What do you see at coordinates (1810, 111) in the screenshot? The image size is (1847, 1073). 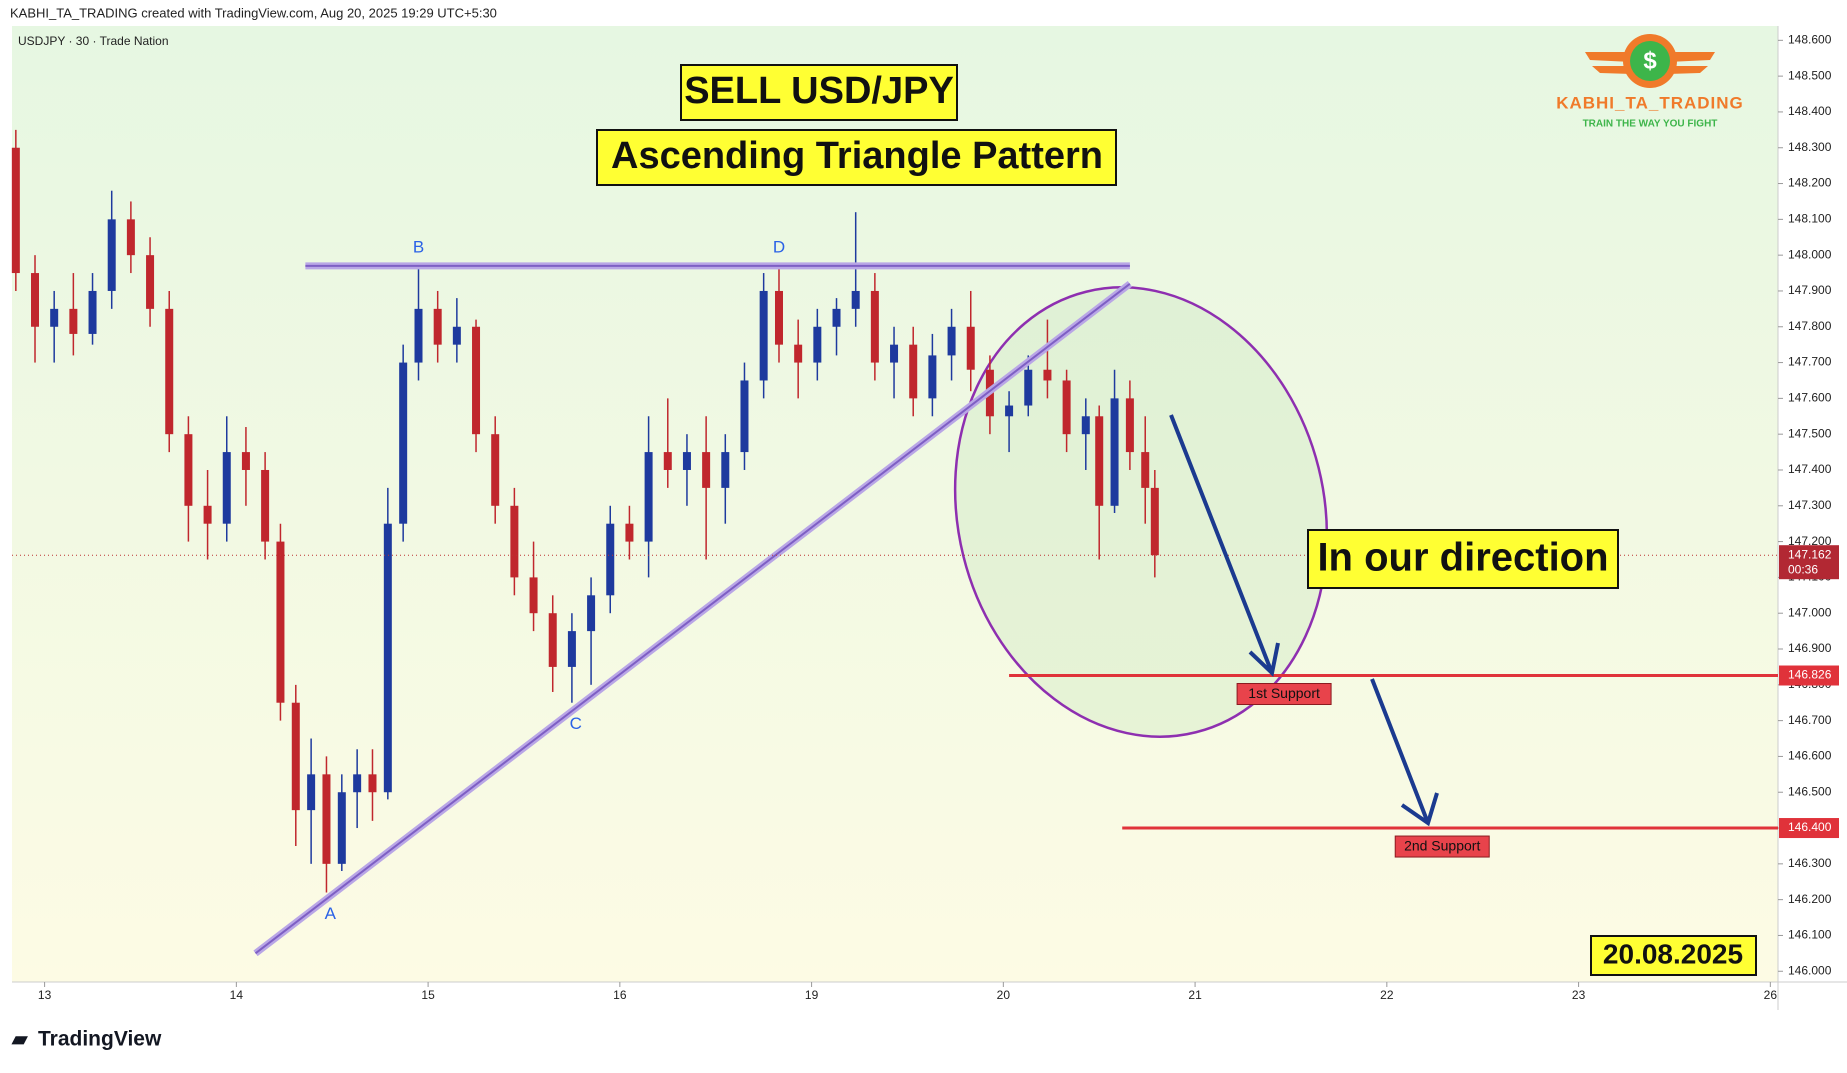 I see `y-tick-label: 148.400` at bounding box center [1810, 111].